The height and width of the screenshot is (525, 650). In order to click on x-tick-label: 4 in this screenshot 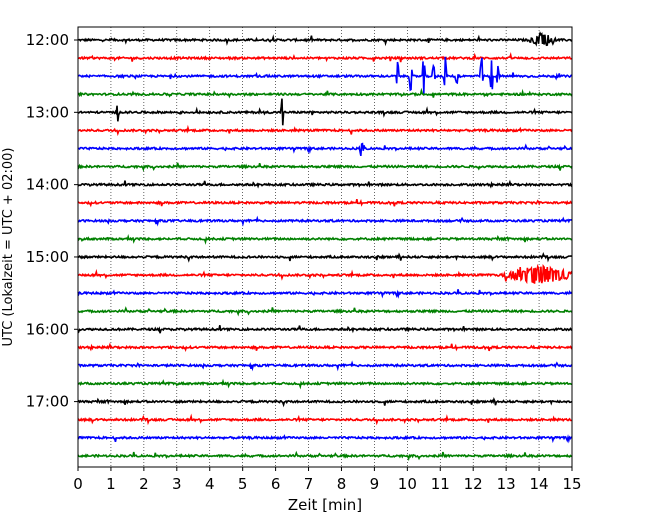, I will do `click(210, 484)`.